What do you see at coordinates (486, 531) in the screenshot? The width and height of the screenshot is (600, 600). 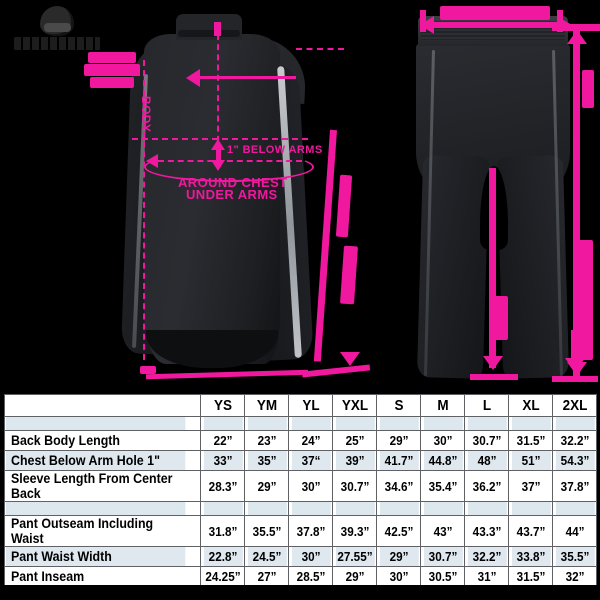 I see `cell: 43.3”` at bounding box center [486, 531].